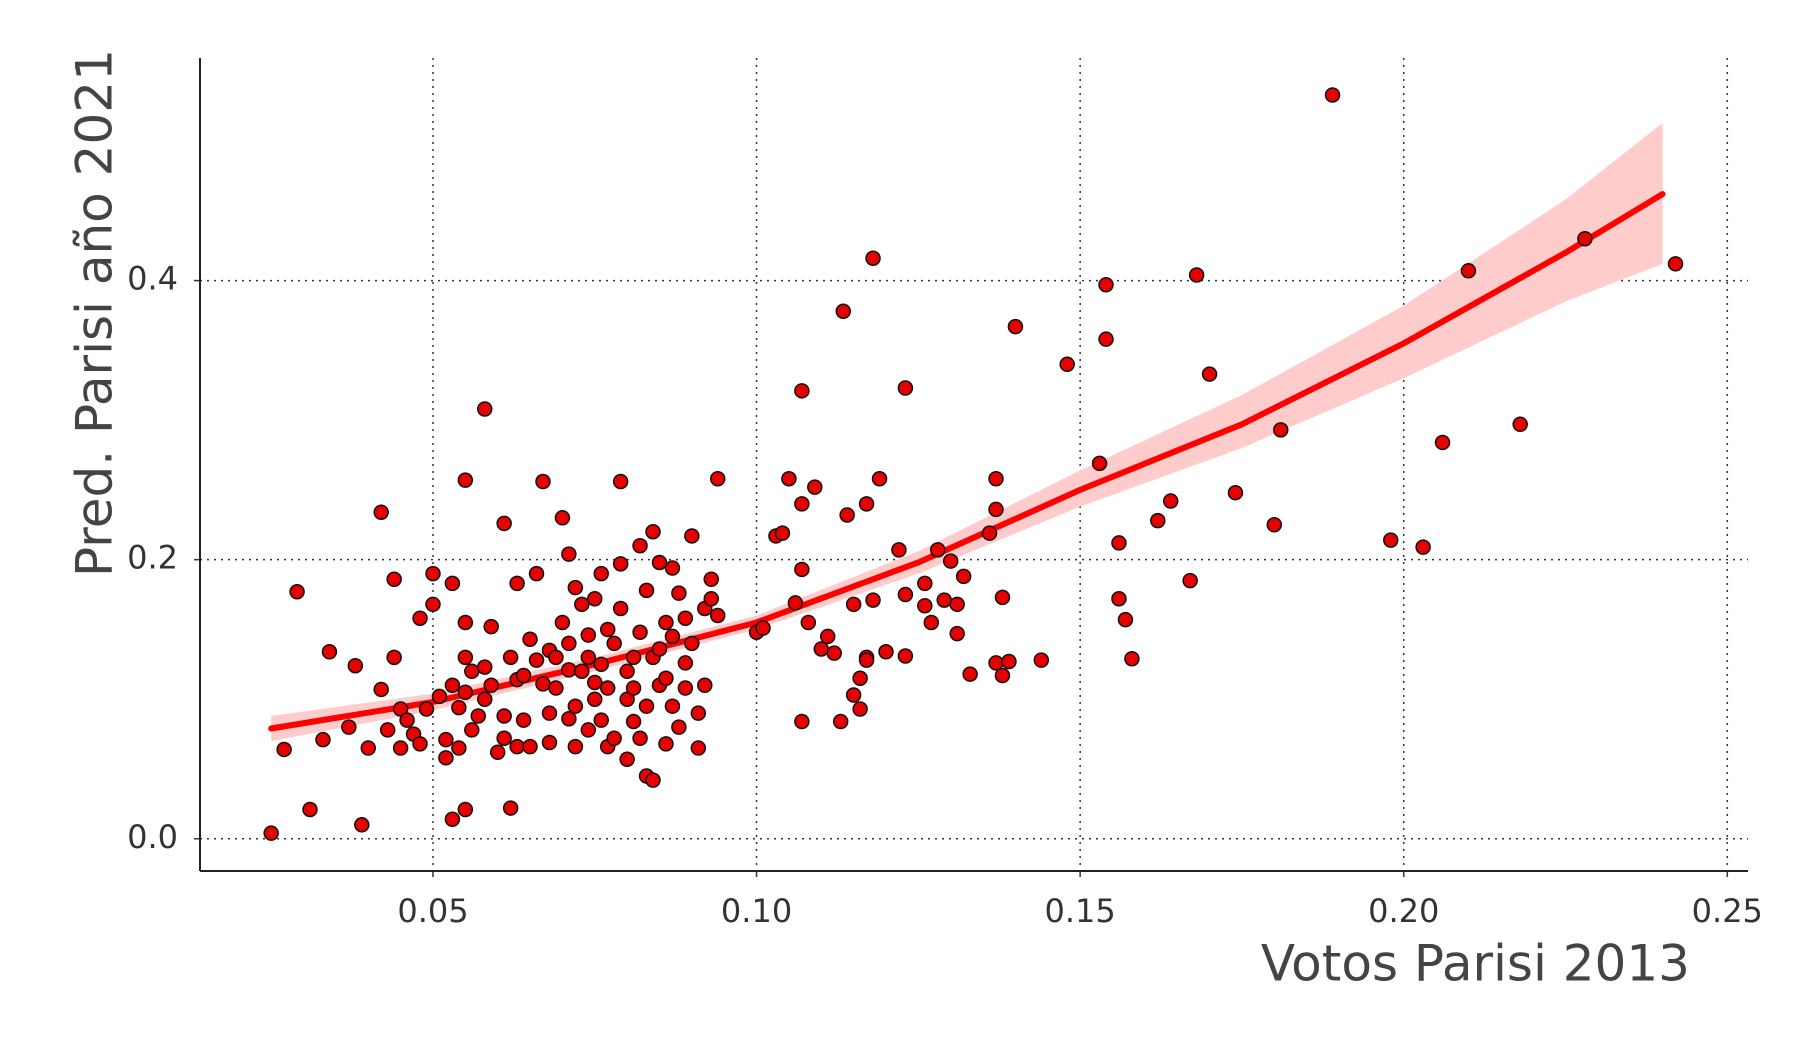 The width and height of the screenshot is (1800, 1054). I want to click on x-tick-label: 0.15, so click(1080, 911).